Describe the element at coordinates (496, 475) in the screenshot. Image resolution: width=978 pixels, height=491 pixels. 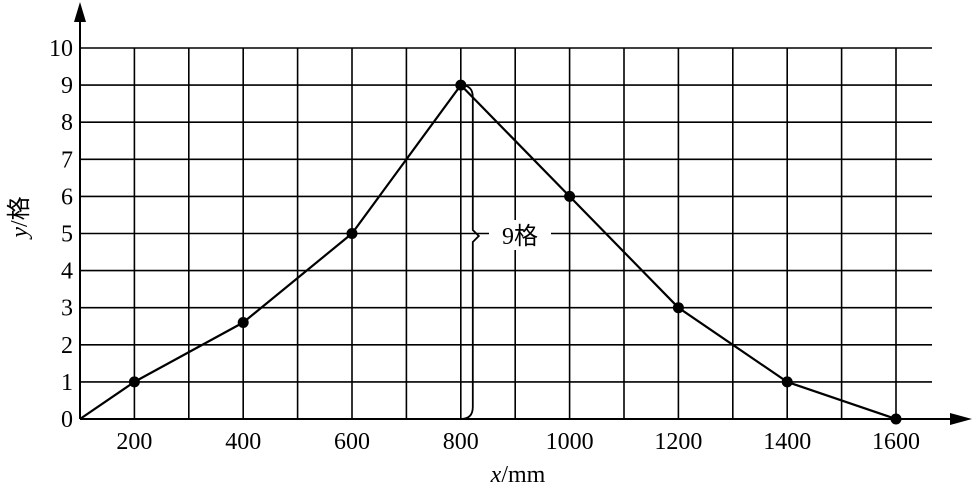
I see `x-axis-label-var: x` at that location.